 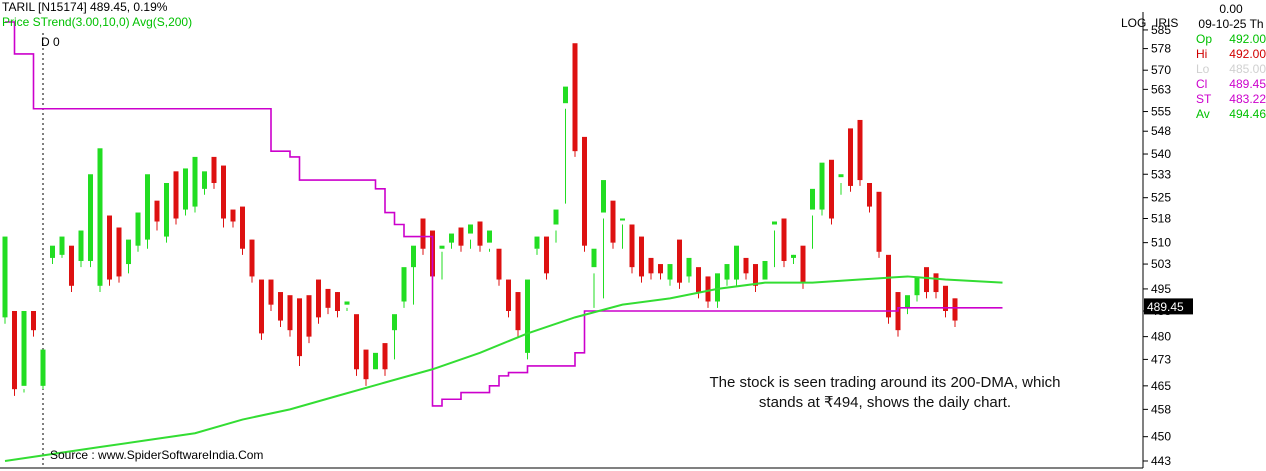 I want to click on iris-label: IRIS, so click(x=1167, y=23).